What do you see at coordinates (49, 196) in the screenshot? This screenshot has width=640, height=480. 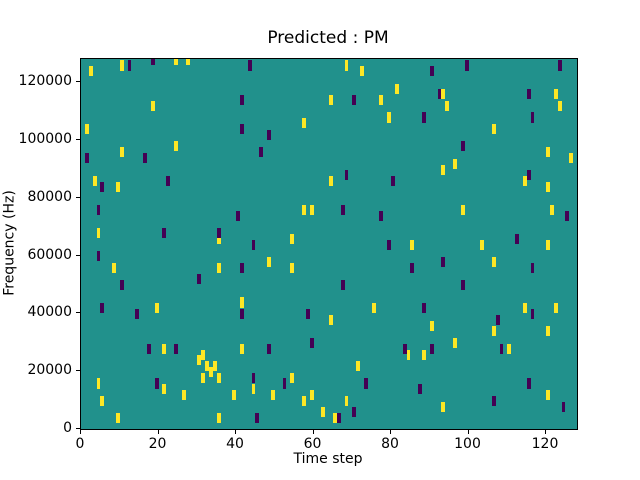 I see `y-tick-label: 80000` at bounding box center [49, 196].